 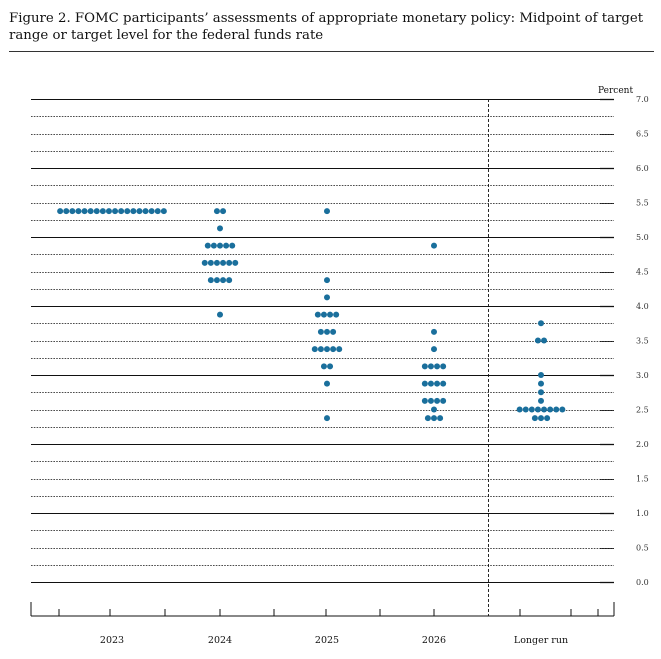 I want to click on category-label: 2024, so click(x=220, y=640).